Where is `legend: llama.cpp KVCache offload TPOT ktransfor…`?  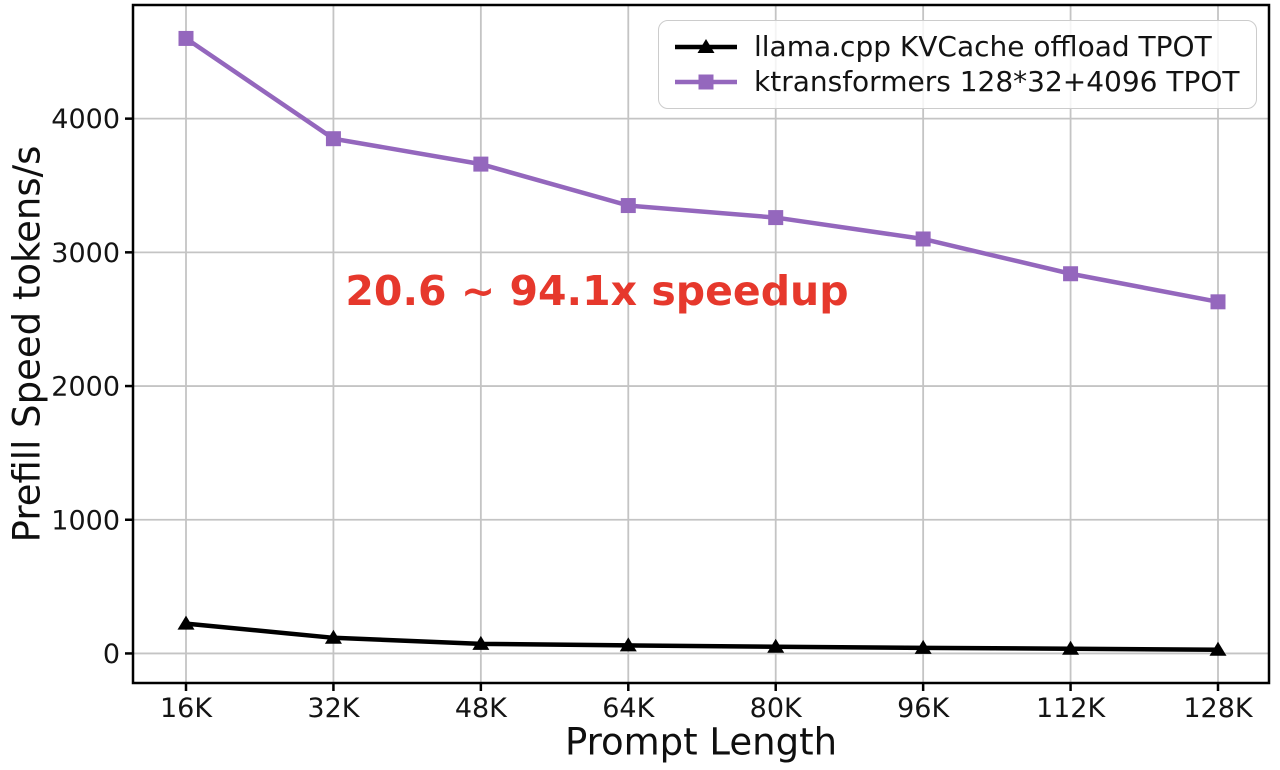
legend: llama.cpp KVCache offload TPOT ktransfor… is located at coordinates (957, 64).